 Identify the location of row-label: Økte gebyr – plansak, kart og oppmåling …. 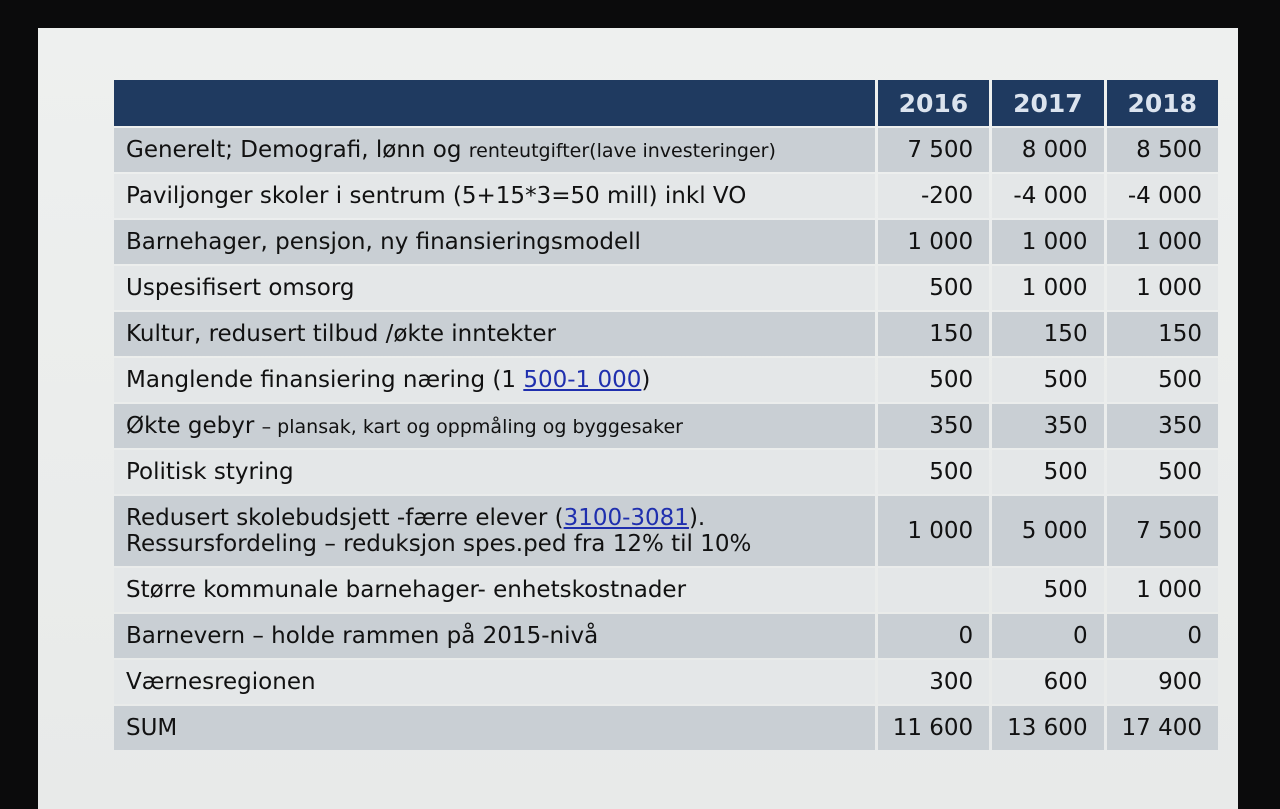
(494, 426).